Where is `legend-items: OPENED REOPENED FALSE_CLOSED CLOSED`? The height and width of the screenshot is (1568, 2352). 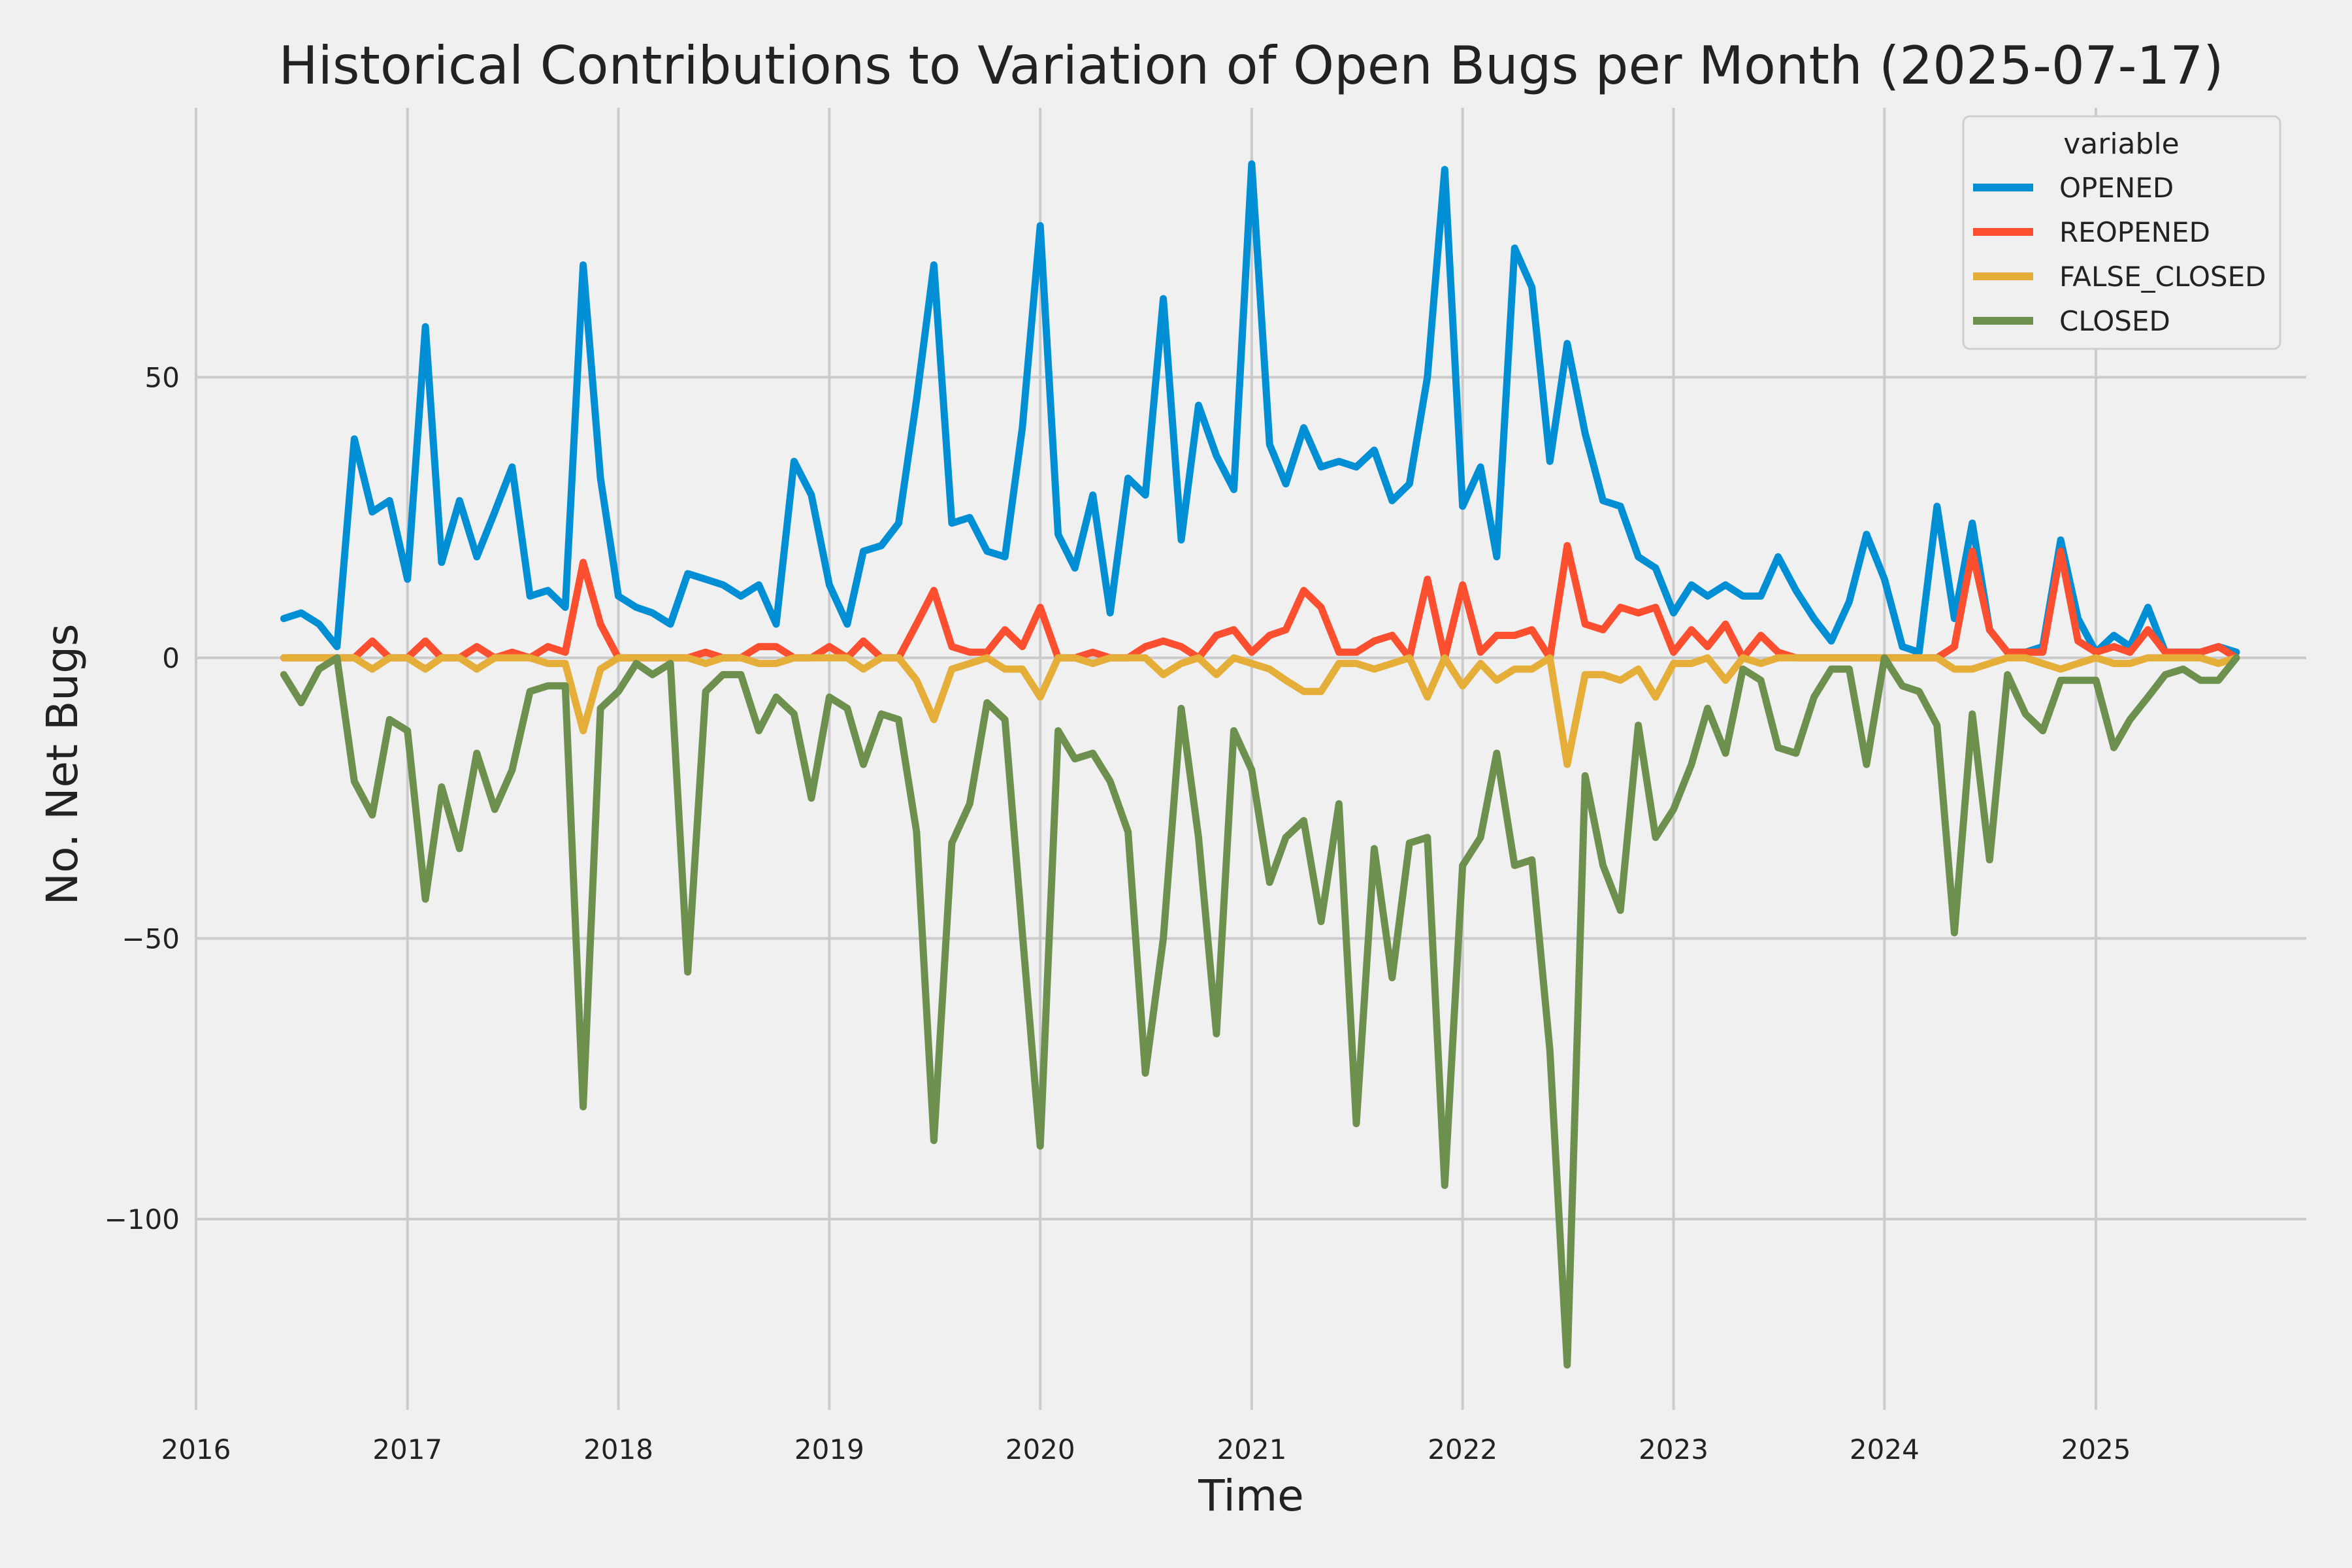 legend-items: OPENED REOPENED FALSE_CLOSED CLOSED is located at coordinates (2119, 254).